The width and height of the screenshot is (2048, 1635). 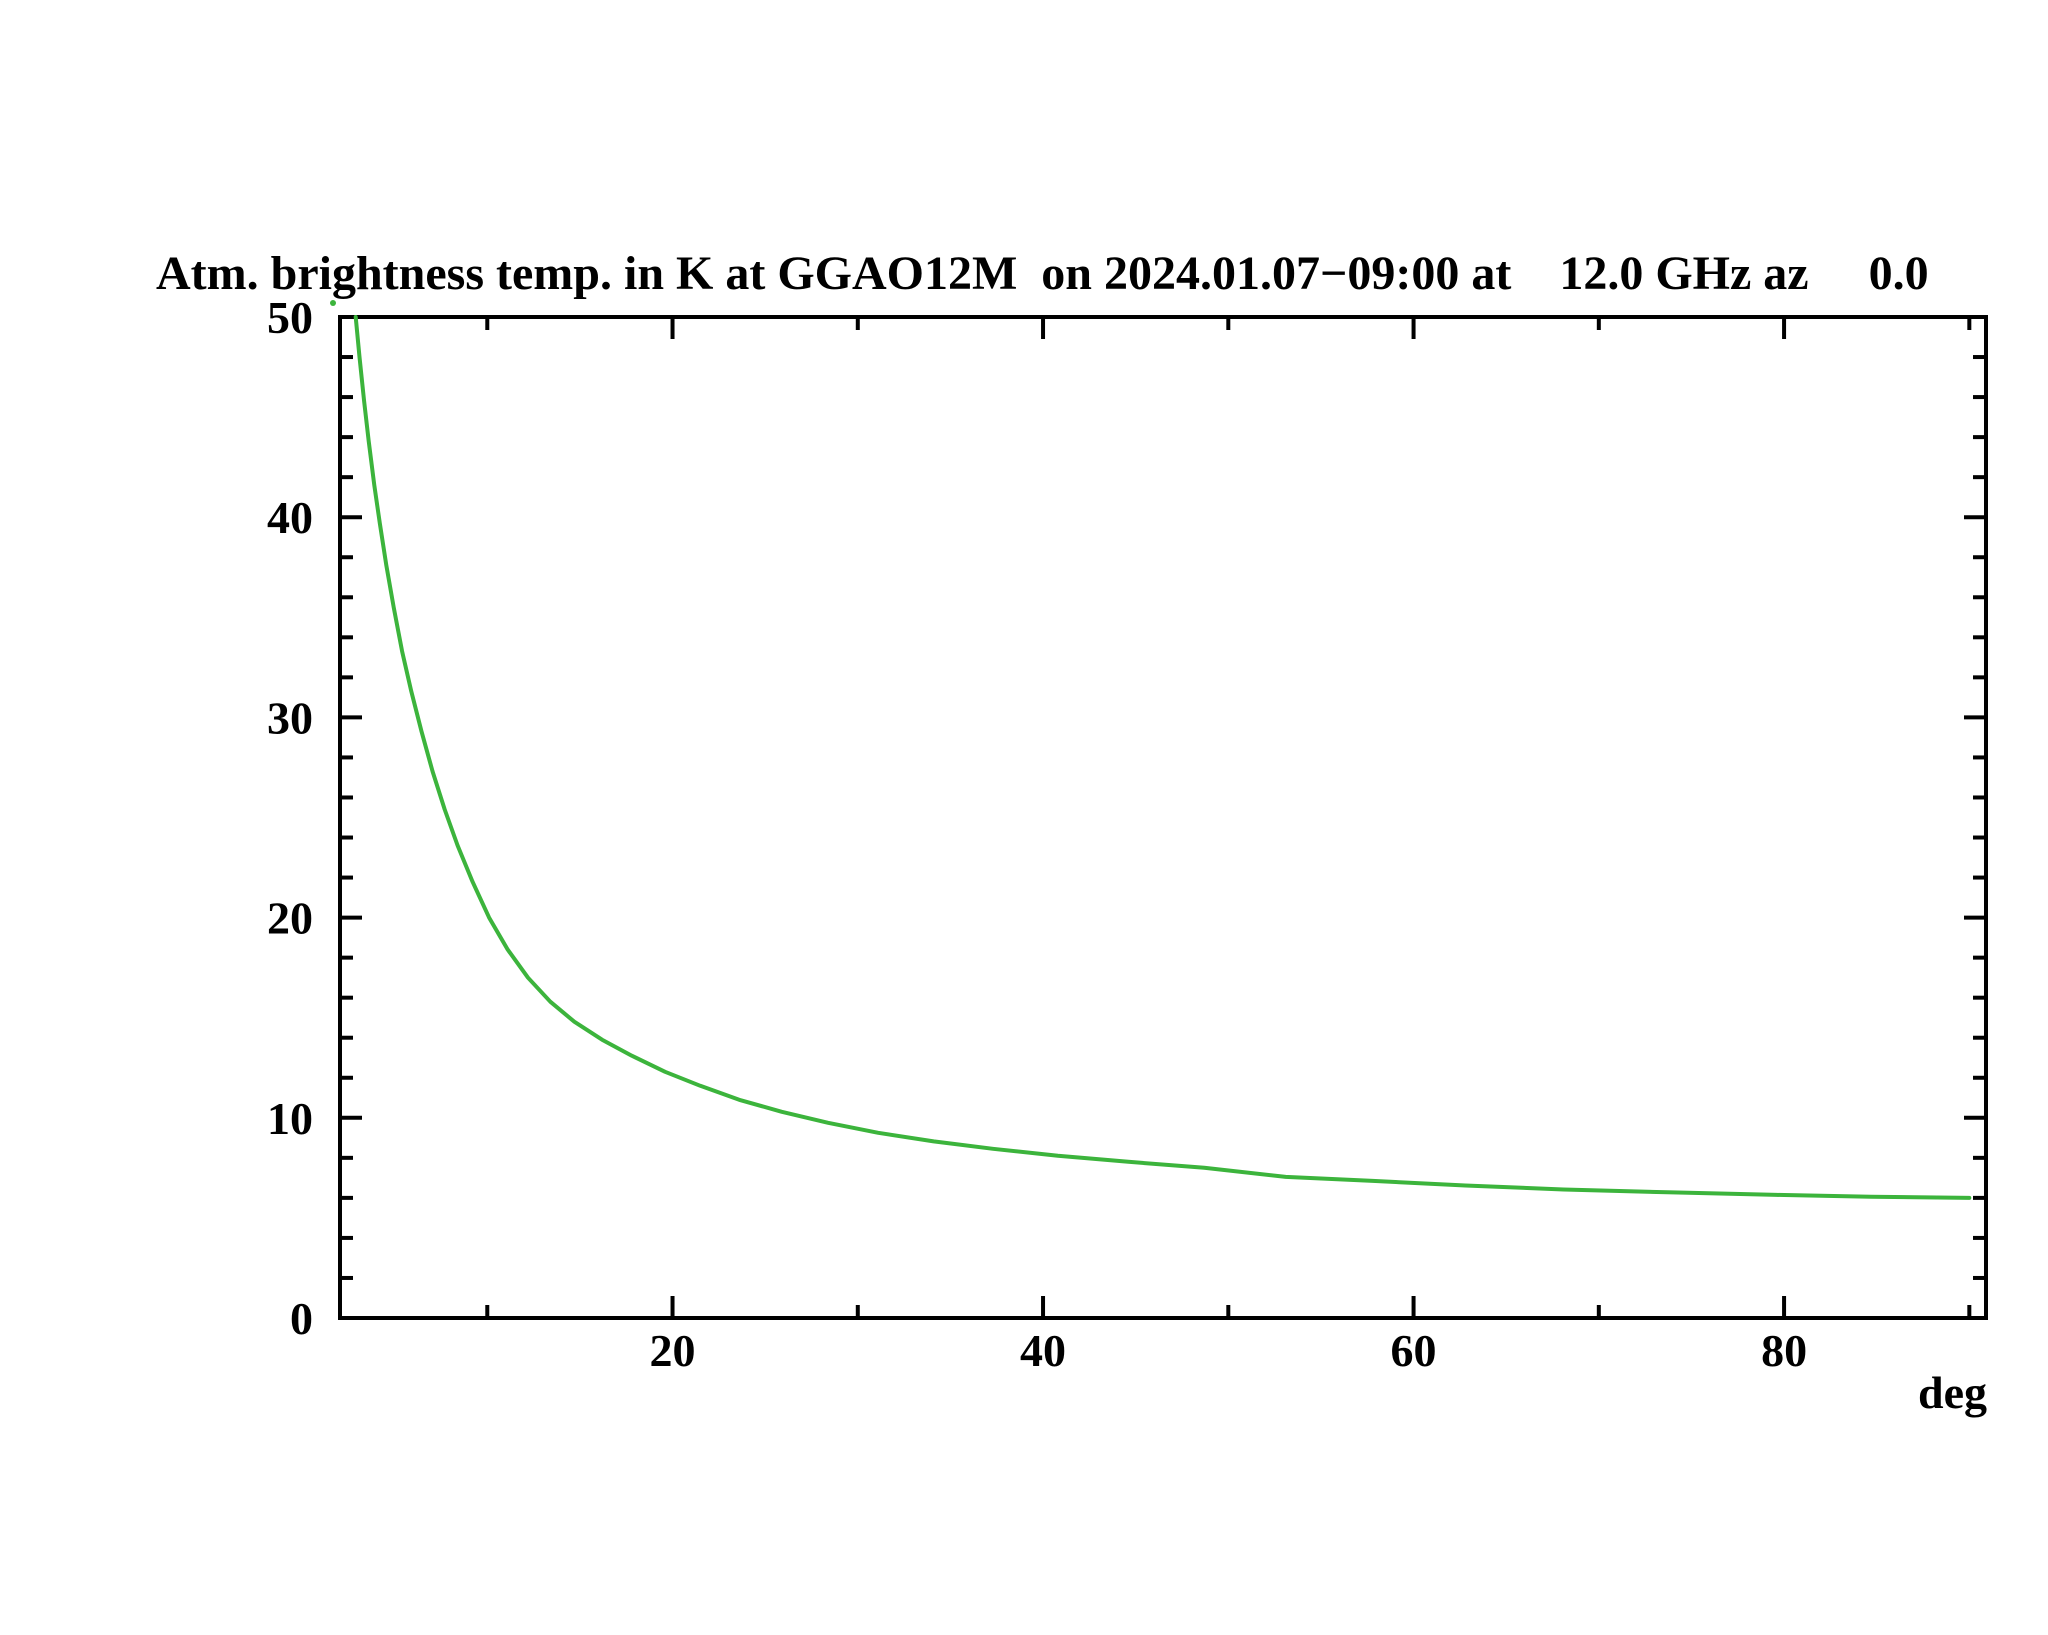 What do you see at coordinates (673, 1350) in the screenshot?
I see `x-tick-label: 20` at bounding box center [673, 1350].